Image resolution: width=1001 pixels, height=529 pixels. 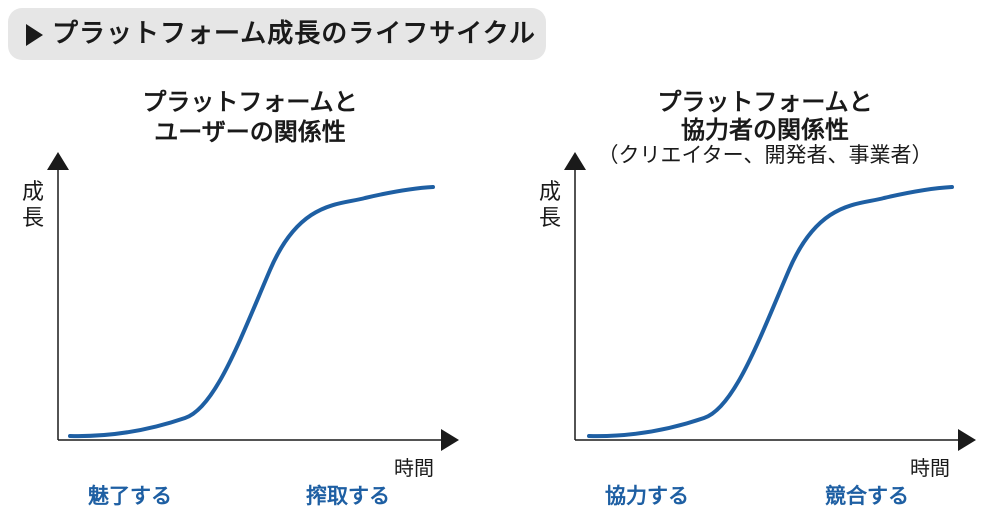 What do you see at coordinates (765, 130) in the screenshot?
I see `panel-title-line2: 協力者の関係性` at bounding box center [765, 130].